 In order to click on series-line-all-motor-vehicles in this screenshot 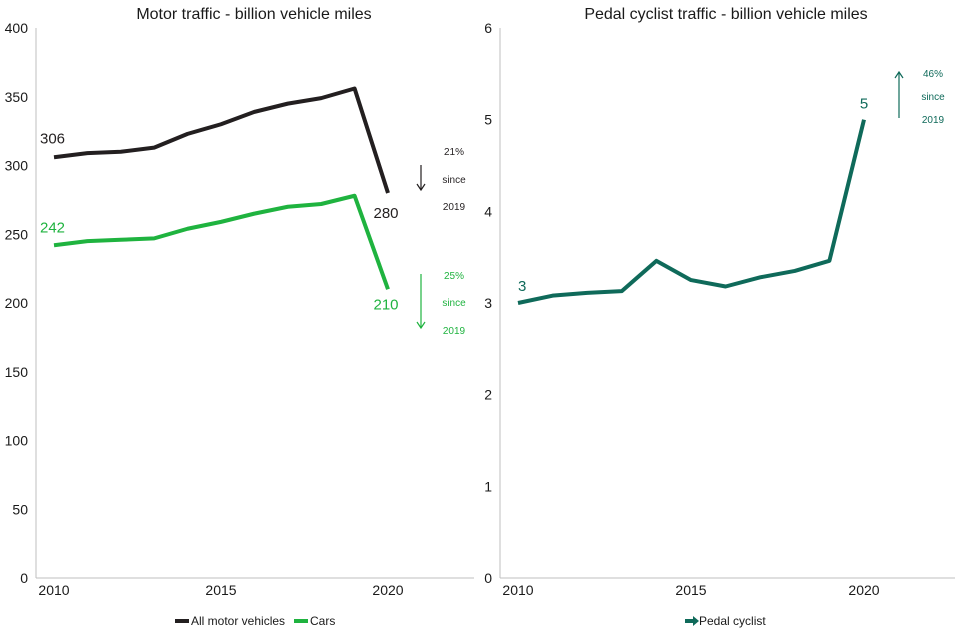, I will do `click(221, 140)`.